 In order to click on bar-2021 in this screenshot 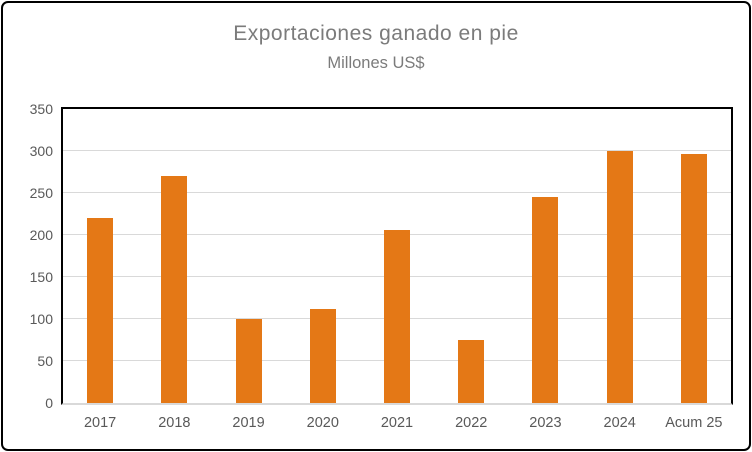, I will do `click(397, 316)`.